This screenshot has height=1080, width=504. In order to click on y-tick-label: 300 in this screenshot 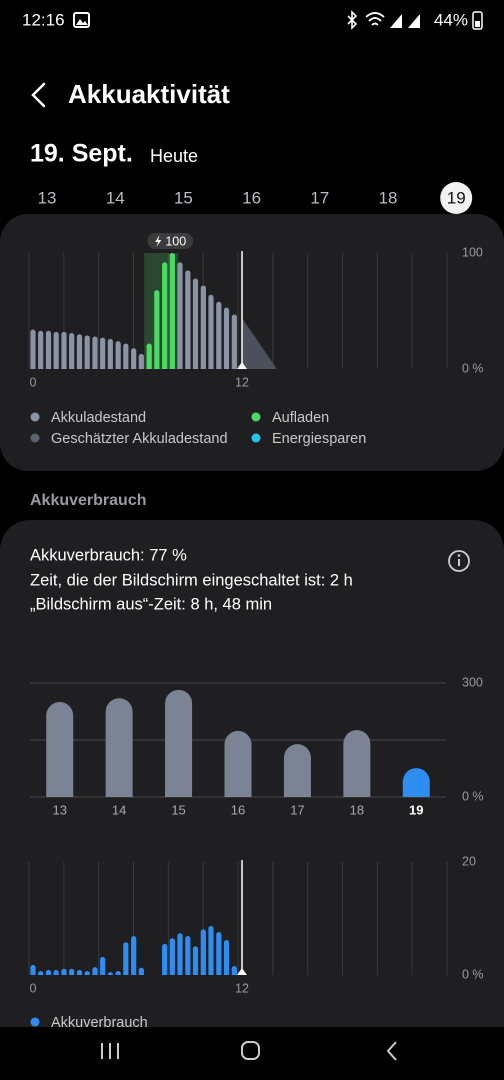, I will do `click(472, 682)`.